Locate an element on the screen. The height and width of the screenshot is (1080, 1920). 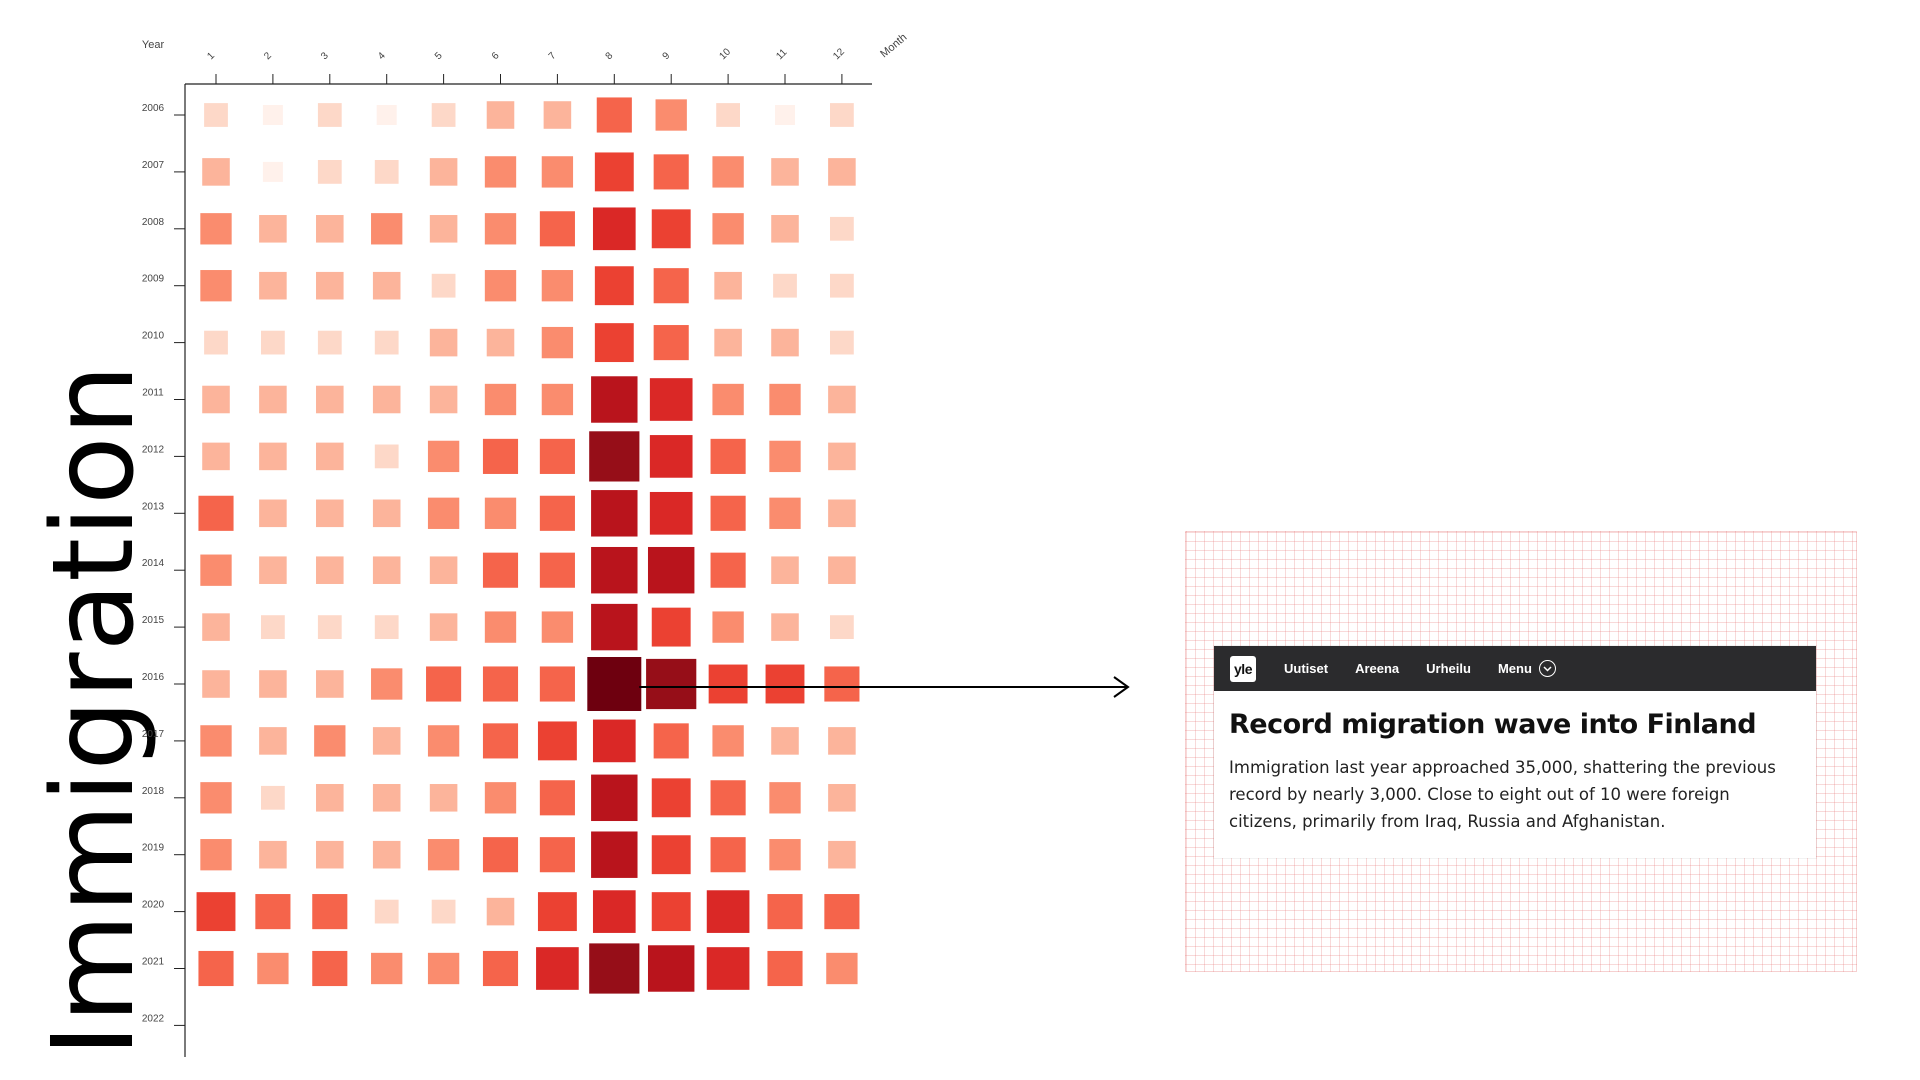
nav-item-uutiset: Uutiset is located at coordinates (1306, 668).